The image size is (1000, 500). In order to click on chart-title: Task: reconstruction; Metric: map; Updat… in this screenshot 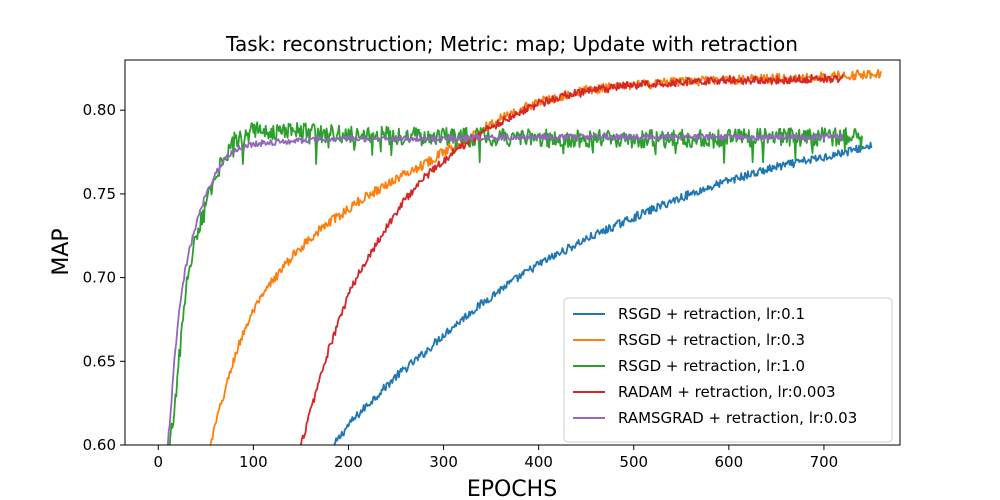, I will do `click(511, 44)`.